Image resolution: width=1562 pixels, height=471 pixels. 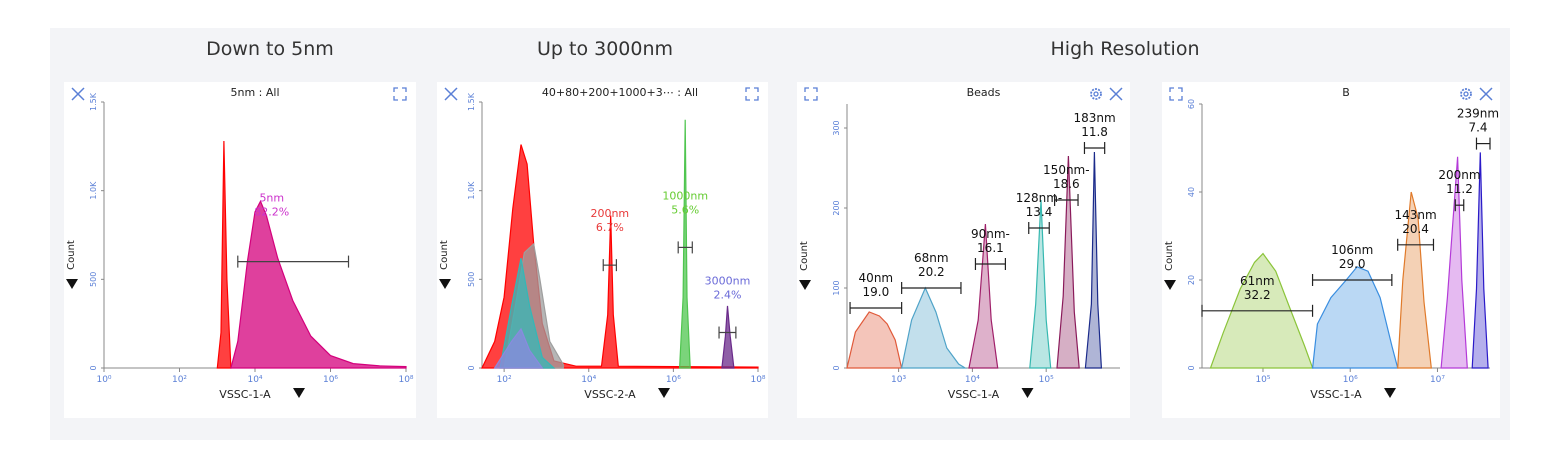 What do you see at coordinates (728, 281) in the screenshot?
I see `gate-label: 3000nm` at bounding box center [728, 281].